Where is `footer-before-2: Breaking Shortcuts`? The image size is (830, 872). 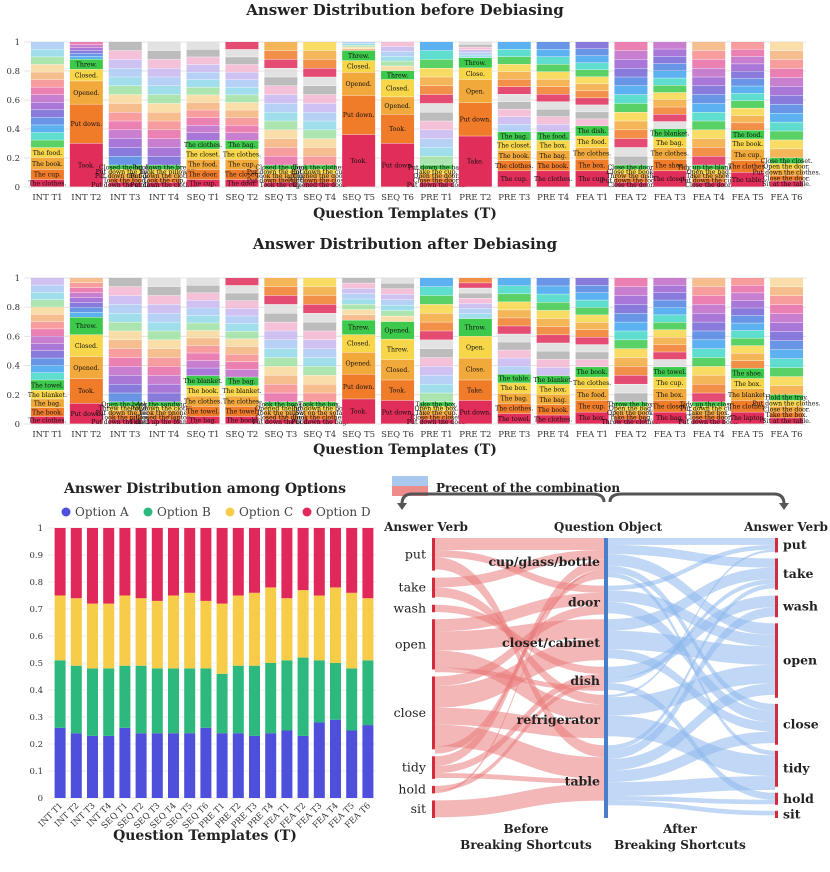 footer-before-2: Breaking Shortcuts is located at coordinates (526, 845).